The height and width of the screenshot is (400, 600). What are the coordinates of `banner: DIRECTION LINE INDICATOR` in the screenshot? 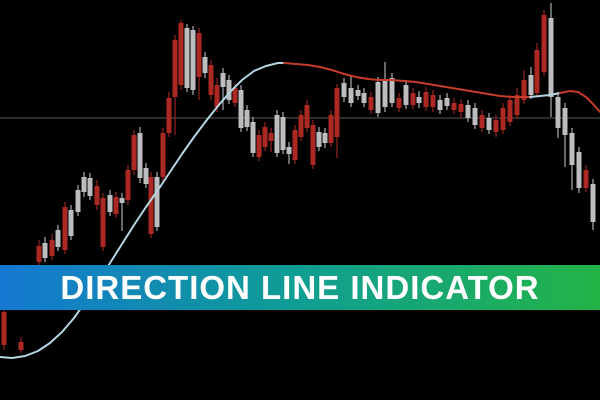 It's located at (300, 287).